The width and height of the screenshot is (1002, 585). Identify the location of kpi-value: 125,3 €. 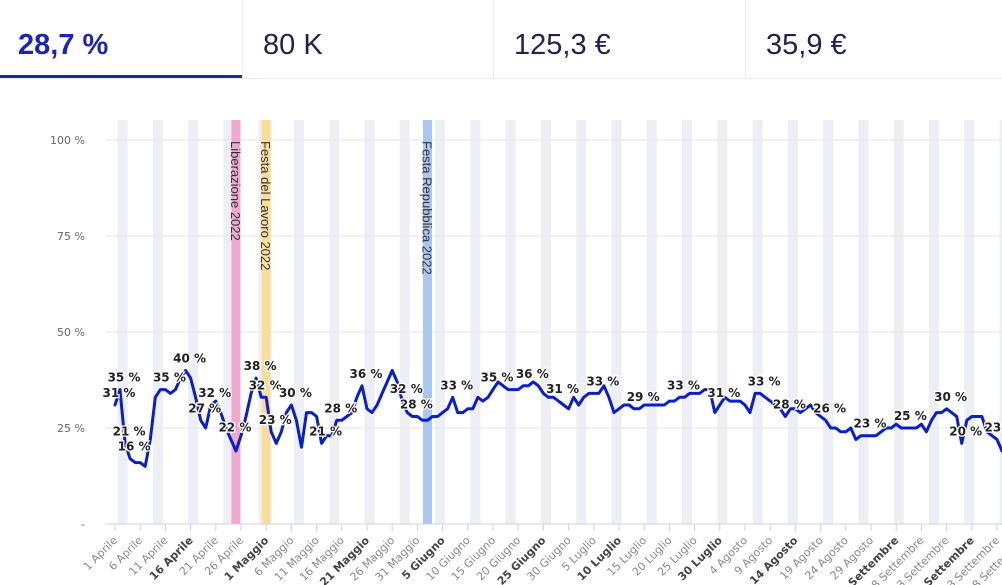
(562, 45).